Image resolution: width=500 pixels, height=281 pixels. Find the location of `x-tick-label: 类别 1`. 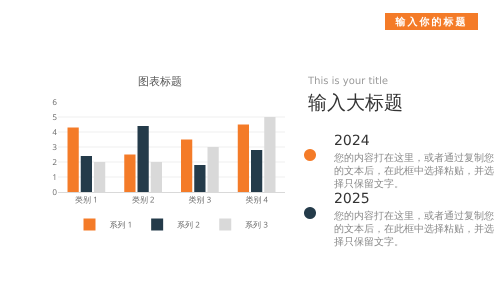

x-tick-label: 类别 1 is located at coordinates (86, 200).